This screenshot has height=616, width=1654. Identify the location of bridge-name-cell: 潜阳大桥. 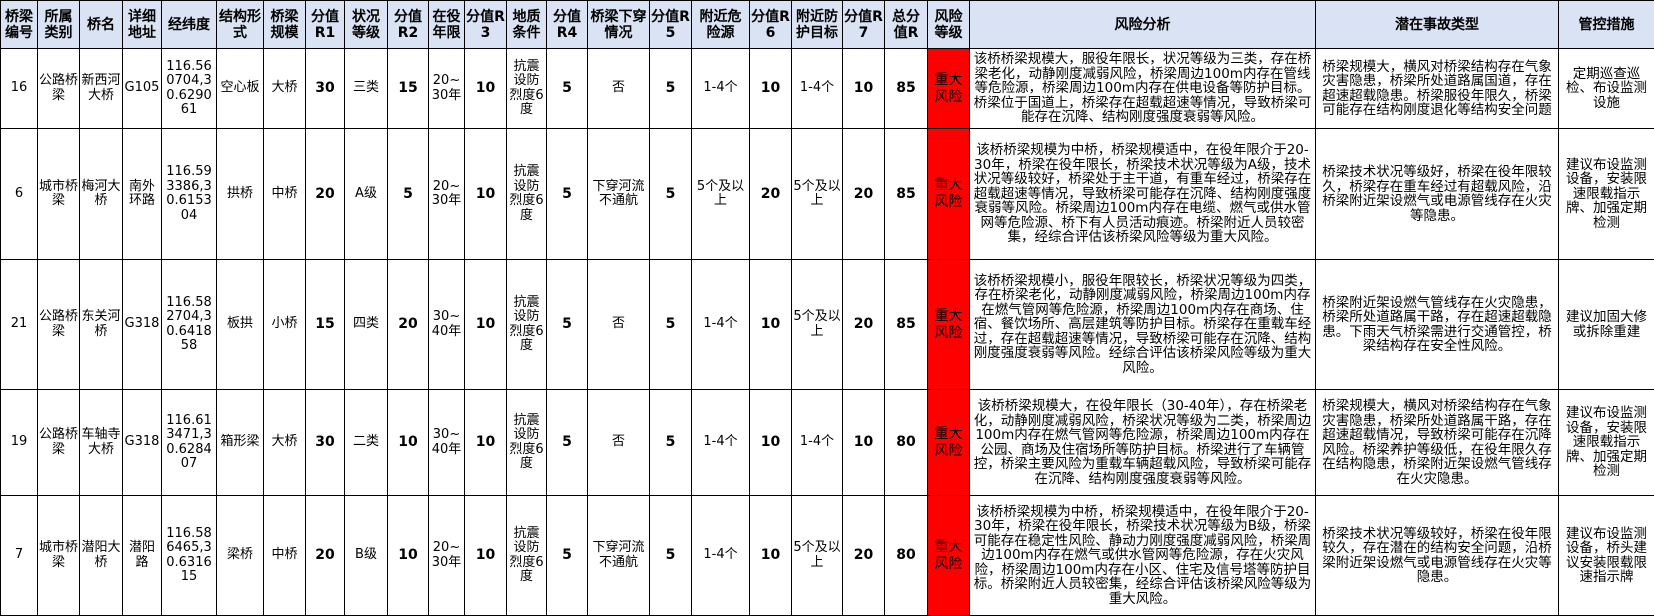
(101, 555).